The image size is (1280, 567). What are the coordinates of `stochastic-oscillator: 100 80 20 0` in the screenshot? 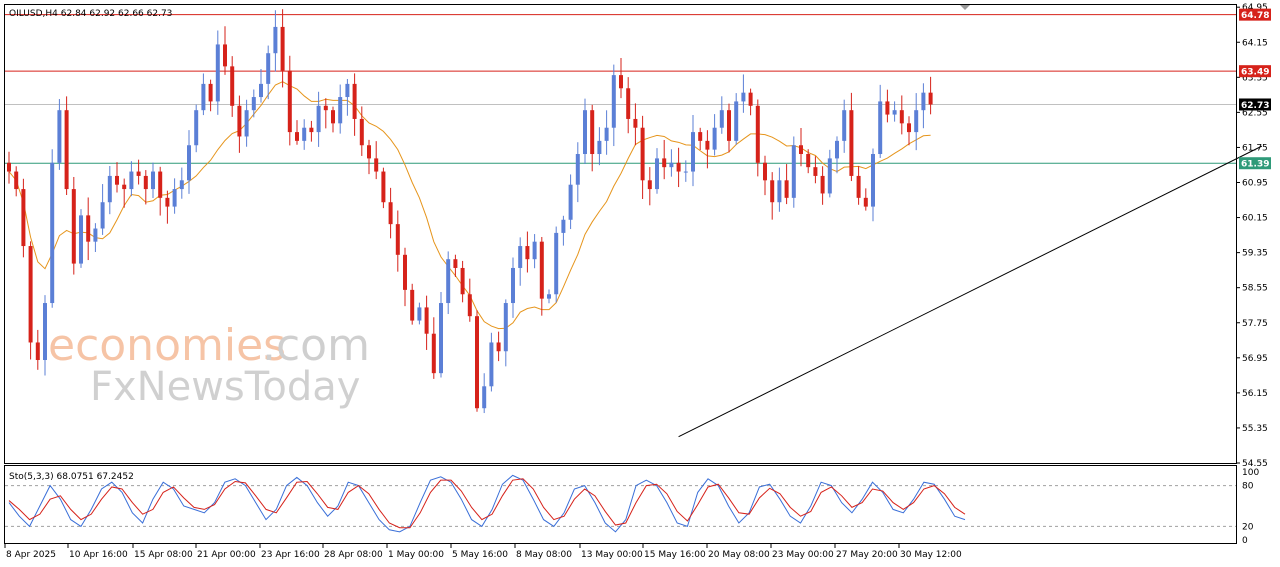 It's located at (632, 507).